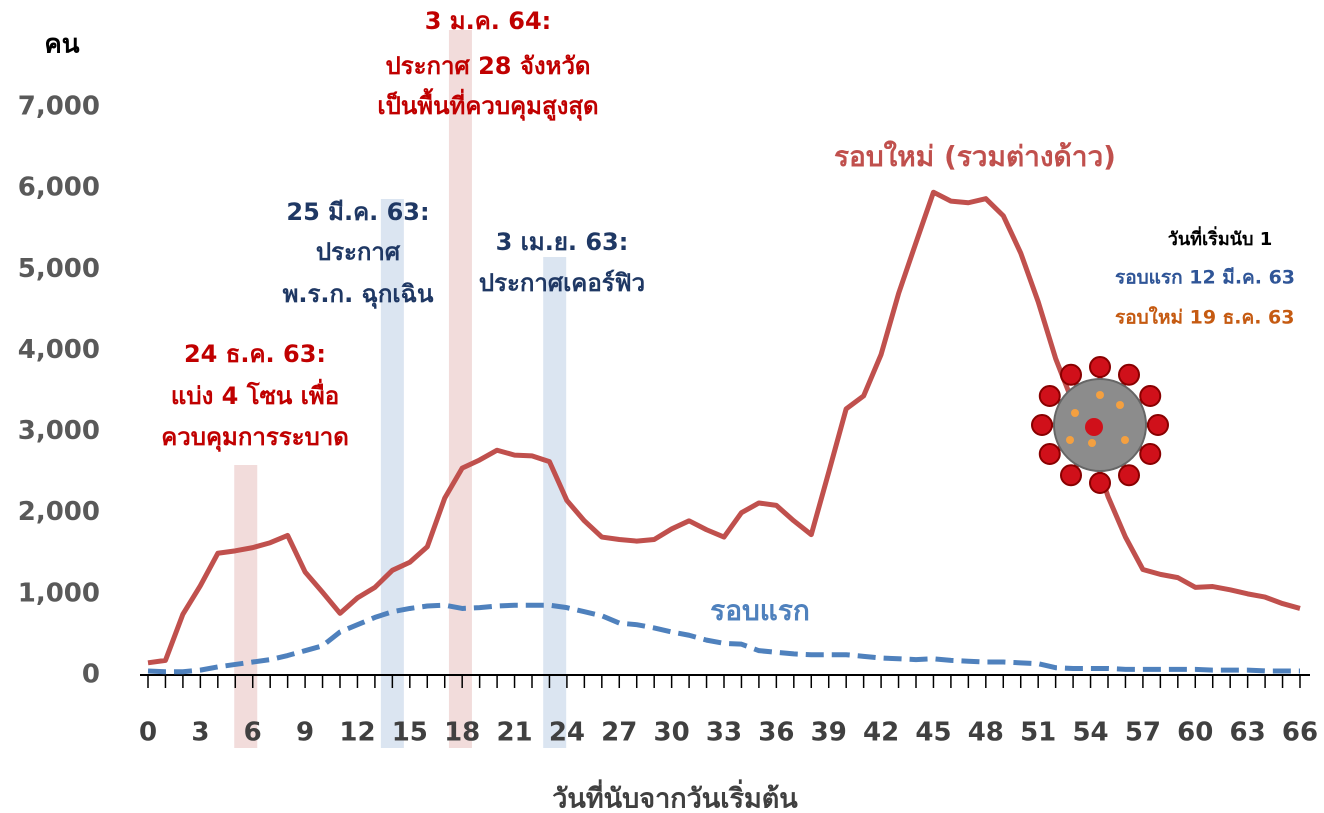 Image resolution: width=1324 pixels, height=813 pixels. Describe the element at coordinates (357, 212) in the screenshot. I see `event-label: 25 มี.ค. 63:` at that location.